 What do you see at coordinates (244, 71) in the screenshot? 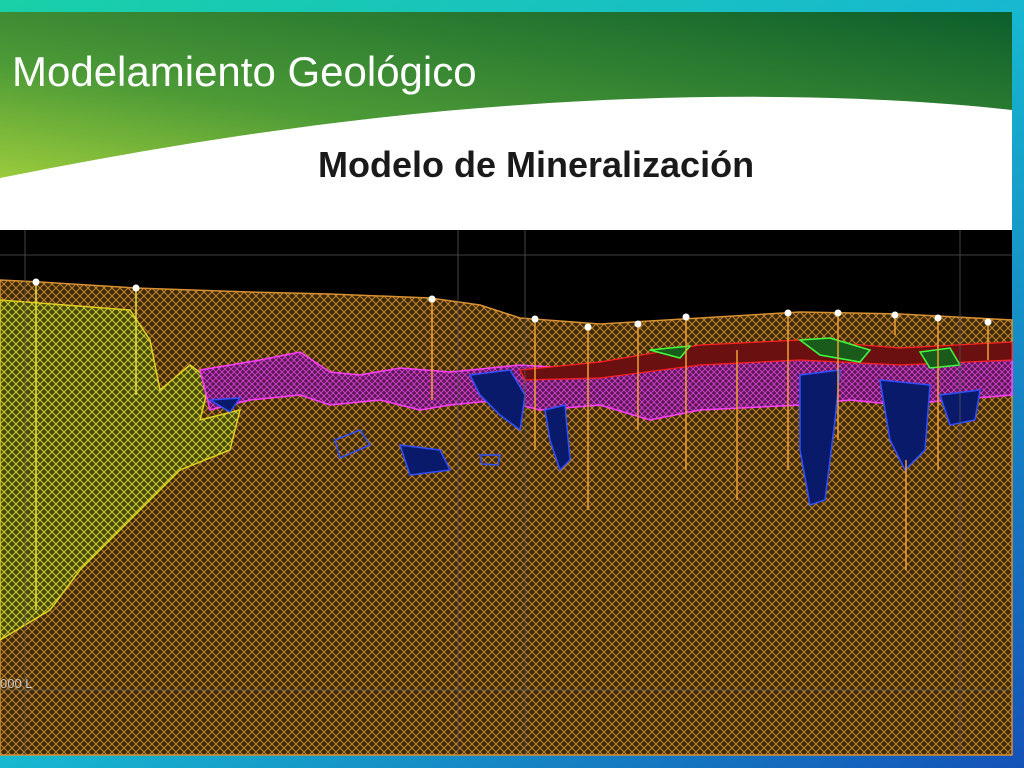
I see `title: Modelamiento Geológico` at bounding box center [244, 71].